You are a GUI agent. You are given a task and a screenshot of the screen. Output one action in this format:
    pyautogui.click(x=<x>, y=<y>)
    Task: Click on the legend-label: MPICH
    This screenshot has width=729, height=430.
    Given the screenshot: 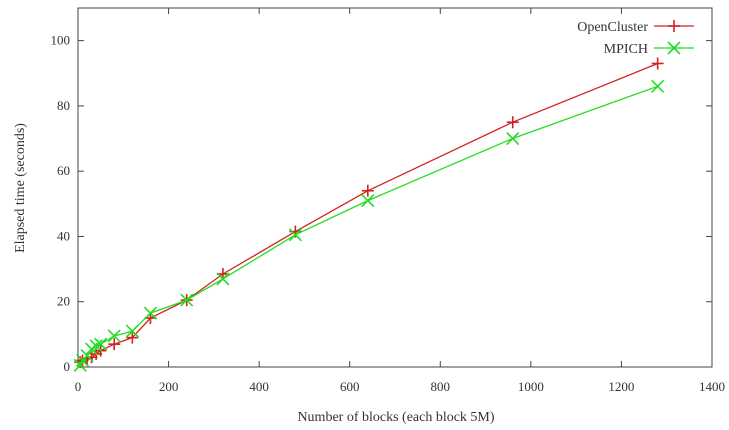 What is the action you would take?
    pyautogui.click(x=626, y=49)
    